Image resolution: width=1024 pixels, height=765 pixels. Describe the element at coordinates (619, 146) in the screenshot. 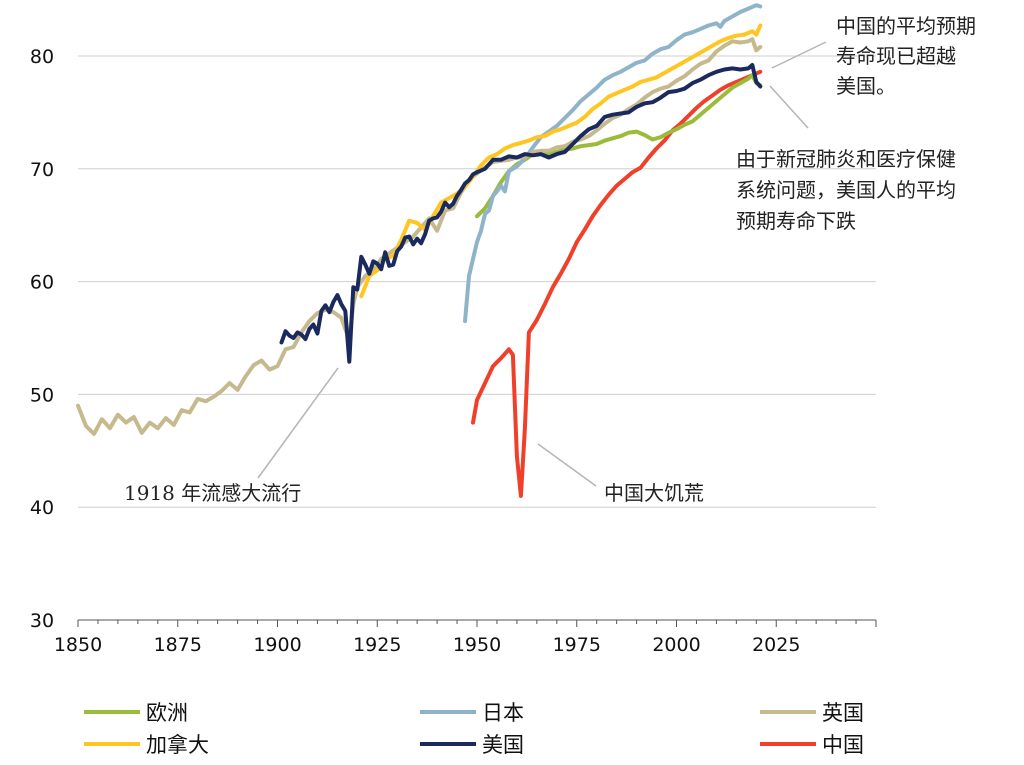

I see `series-line-欧洲` at that location.